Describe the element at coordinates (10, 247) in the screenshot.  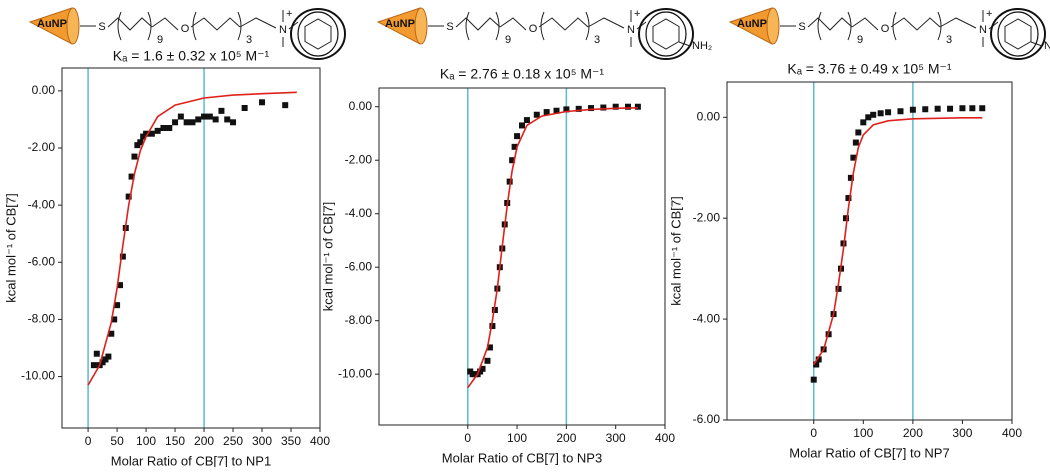
I see `y-axis-label: kcal mol⁻¹ of CB[7]` at that location.